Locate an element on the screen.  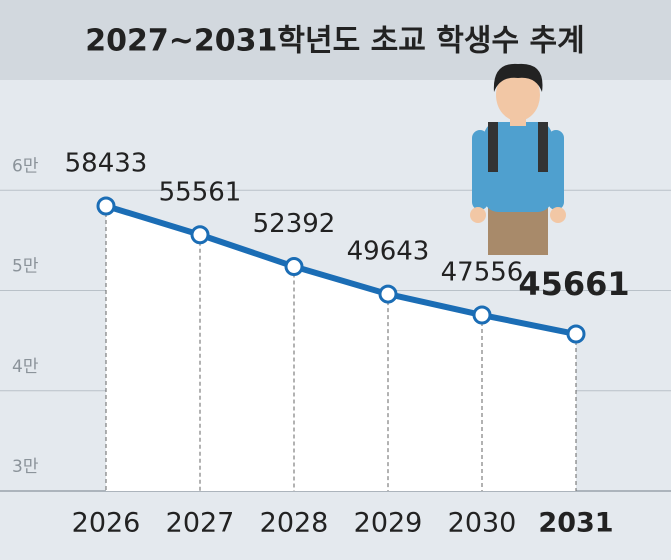
student-illustration is located at coordinates (518, 159).